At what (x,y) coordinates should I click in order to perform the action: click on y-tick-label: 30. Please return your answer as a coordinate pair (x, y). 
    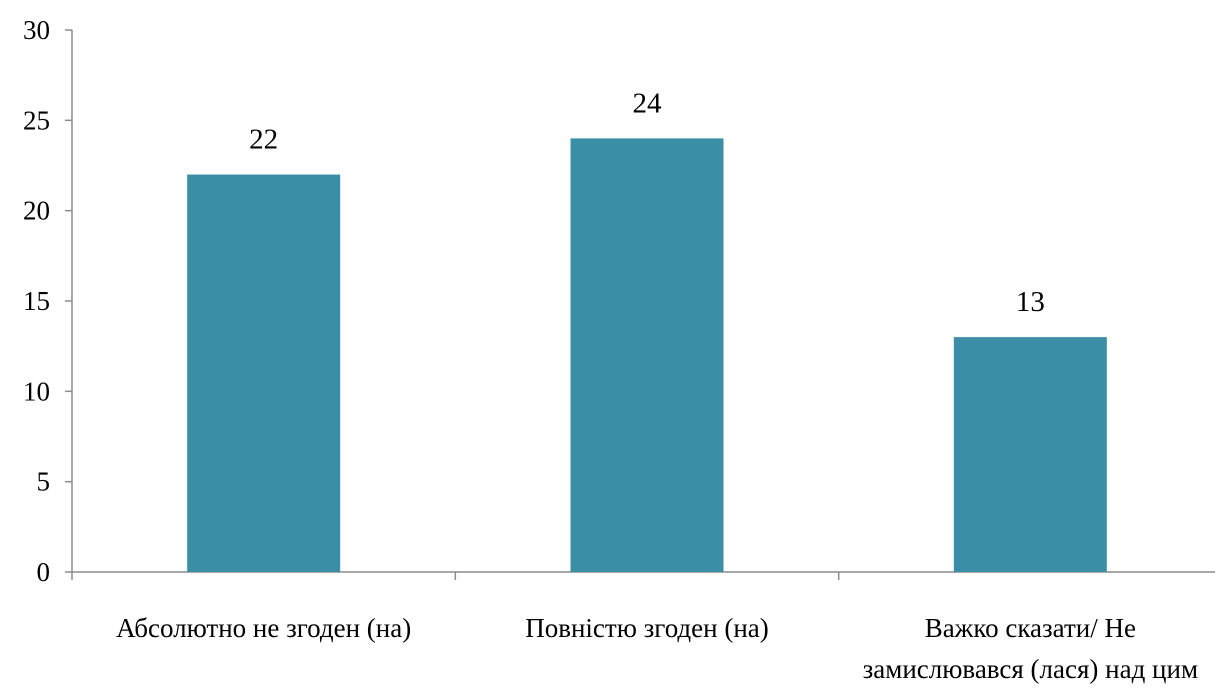
    Looking at the image, I should click on (36, 30).